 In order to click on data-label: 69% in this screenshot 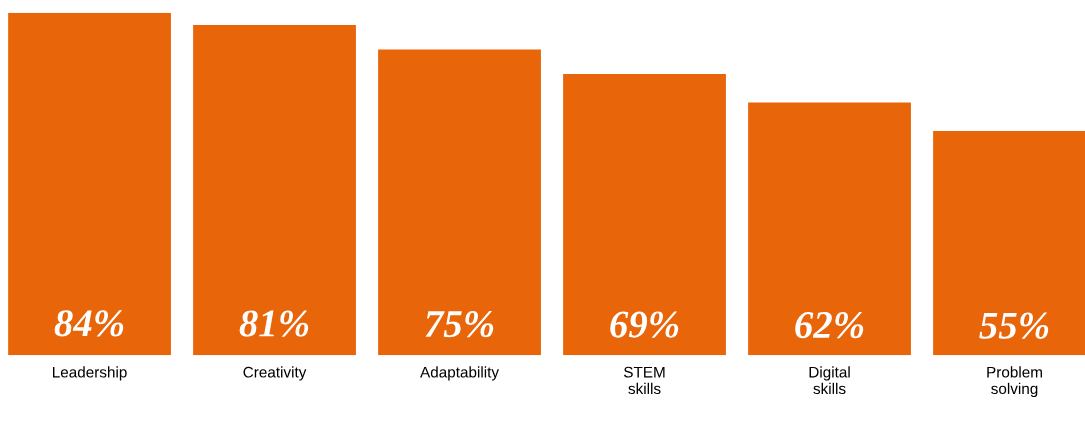, I will do `click(644, 324)`.